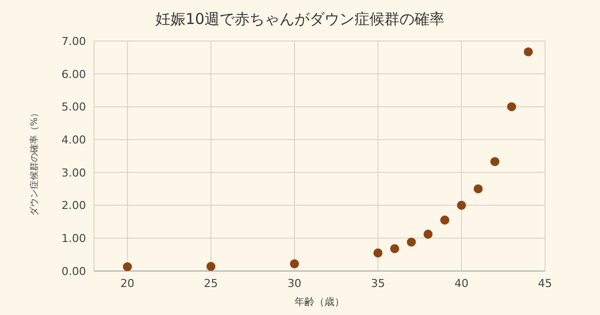  I want to click on y-tick-label: 4.00, so click(74, 139).